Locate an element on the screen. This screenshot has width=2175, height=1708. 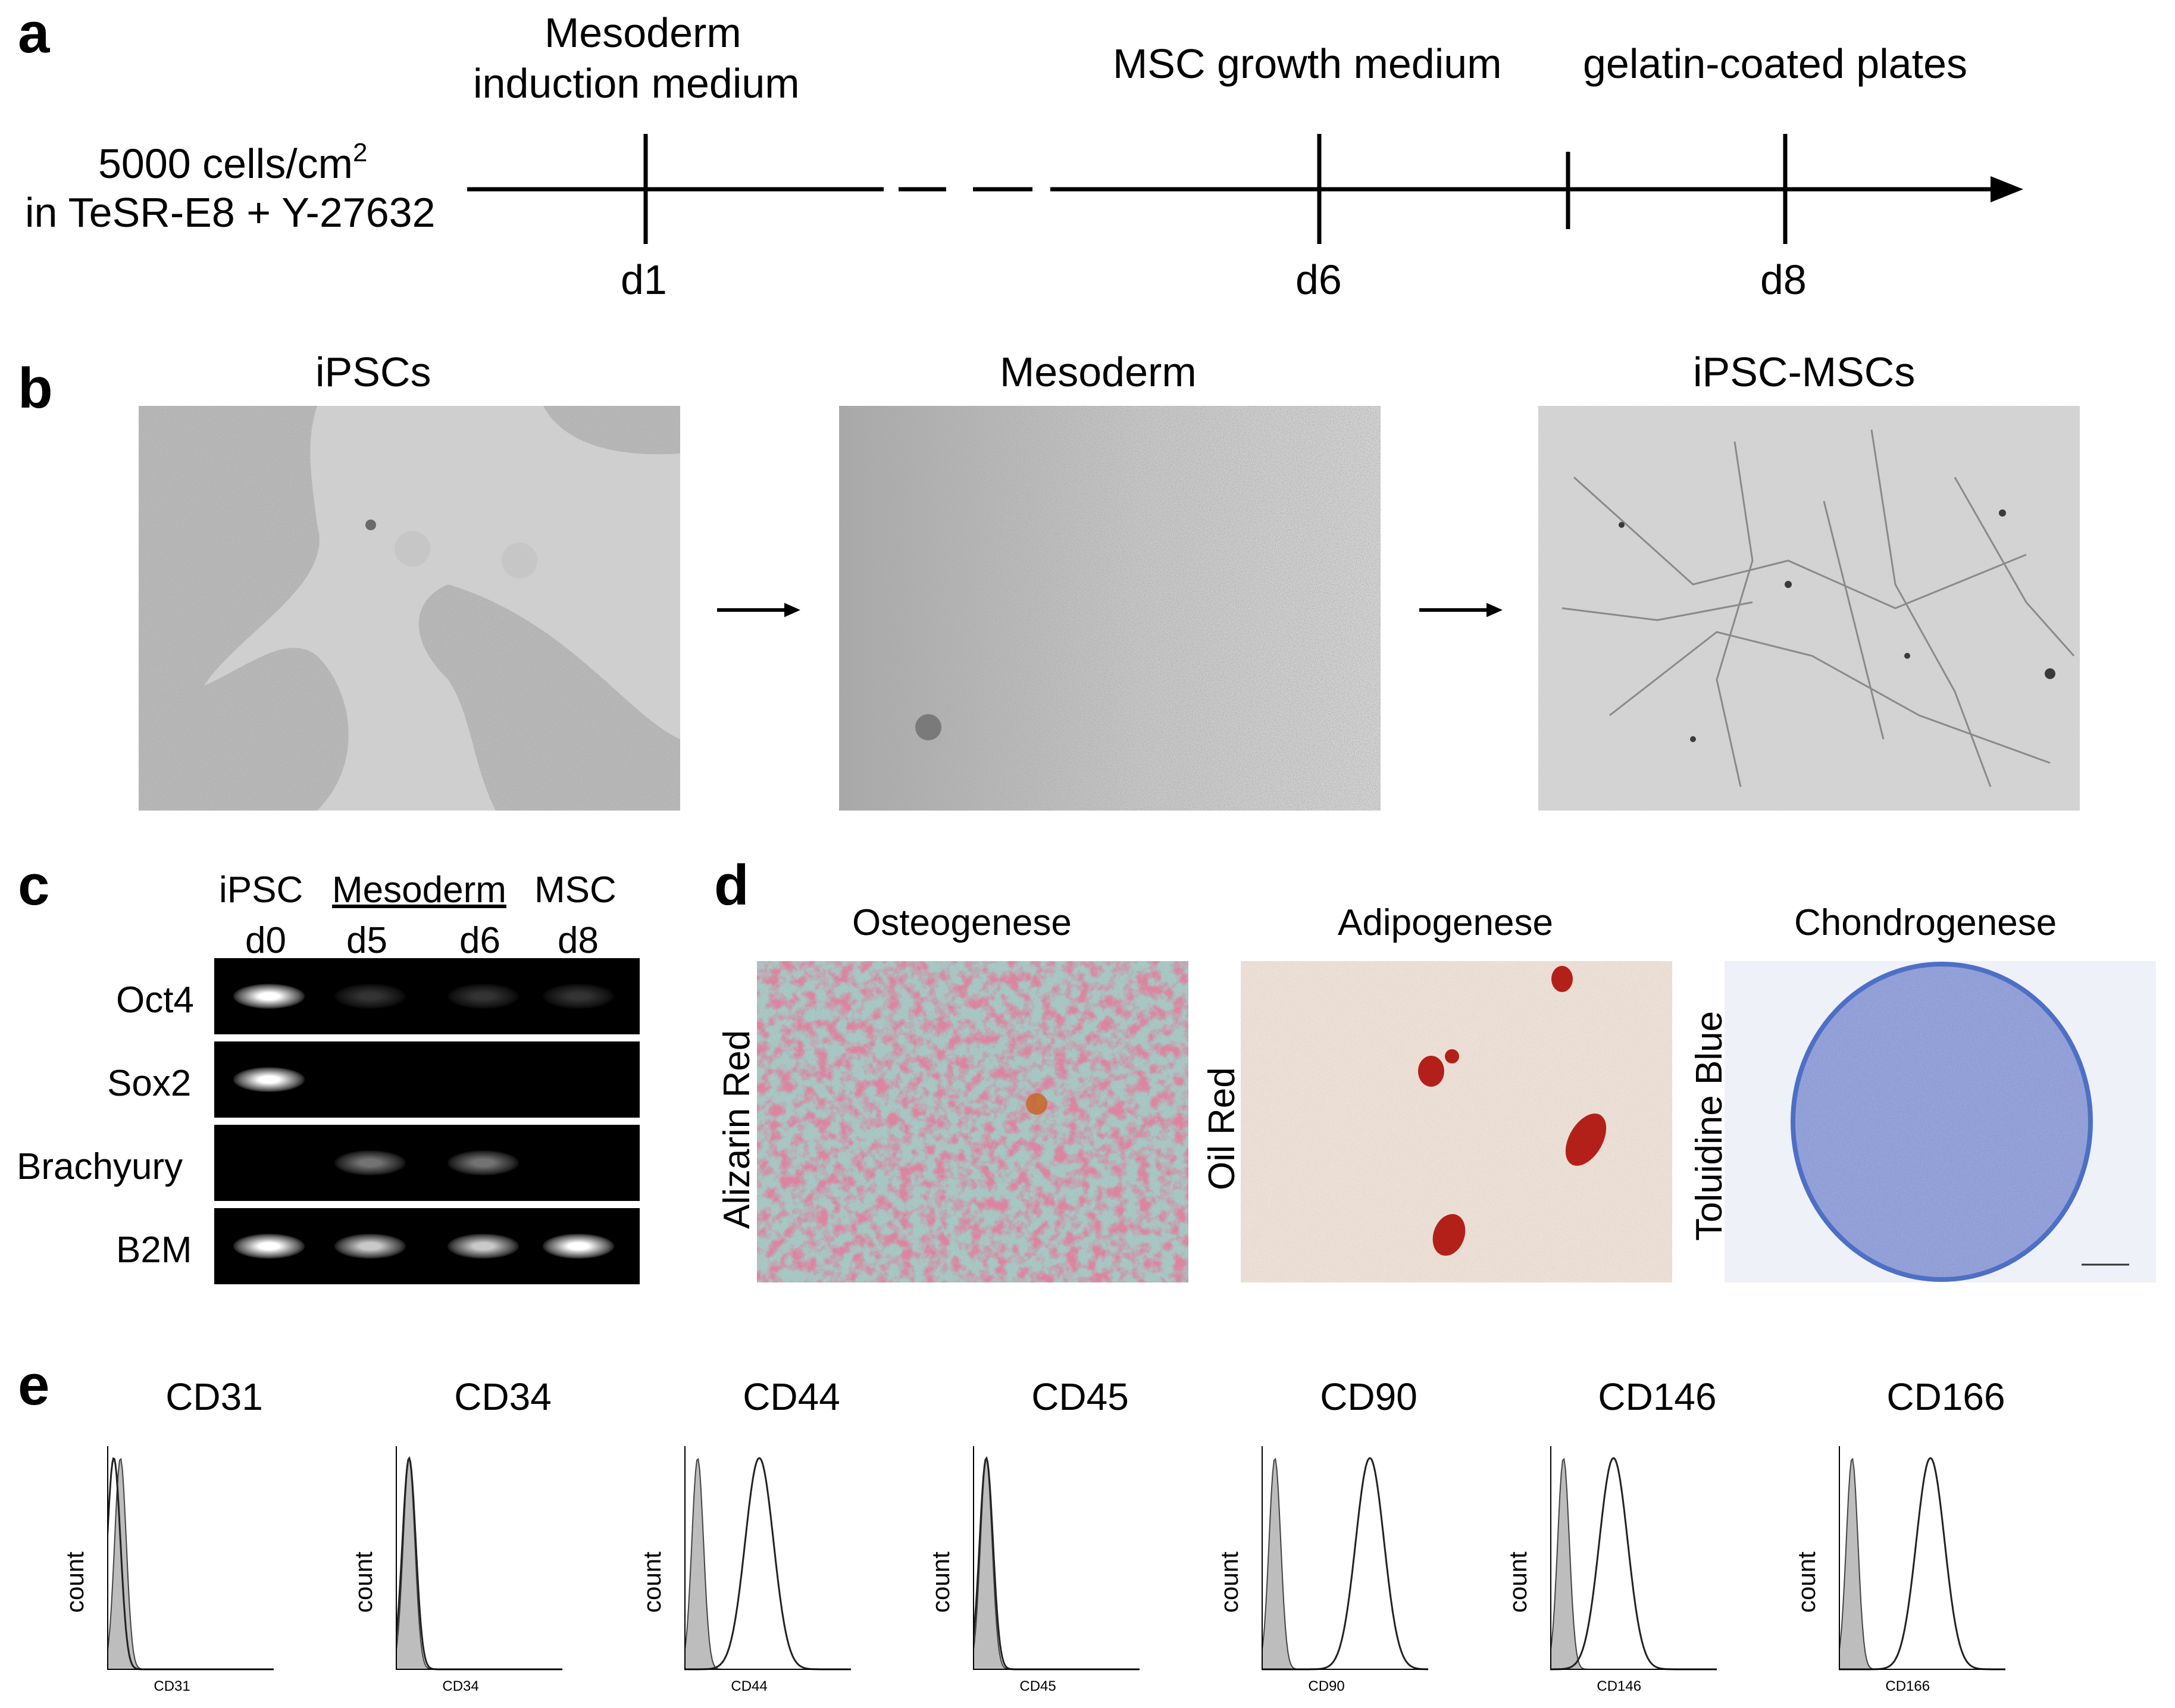
histogram-plot: CD31 is located at coordinates (191, 1570).